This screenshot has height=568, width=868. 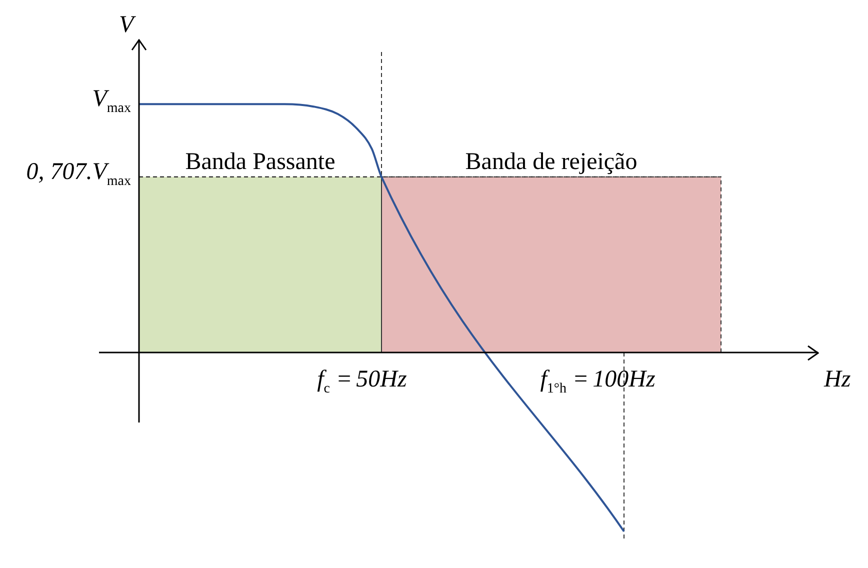 What do you see at coordinates (382, 379) in the screenshot?
I see `x-tick-label: 50Hz` at bounding box center [382, 379].